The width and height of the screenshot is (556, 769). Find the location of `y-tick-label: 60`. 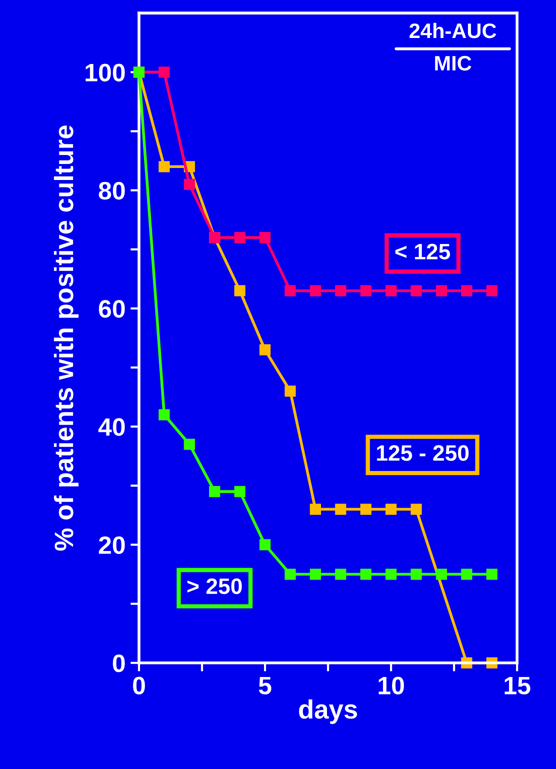

y-tick-label: 60 is located at coordinates (111, 309).